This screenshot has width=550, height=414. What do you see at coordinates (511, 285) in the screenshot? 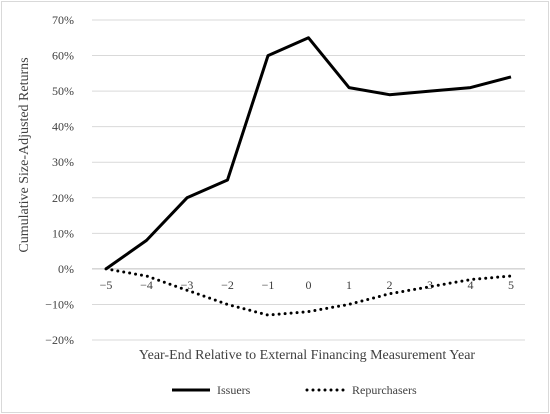
I see `x-tick-label: 5` at bounding box center [511, 285].